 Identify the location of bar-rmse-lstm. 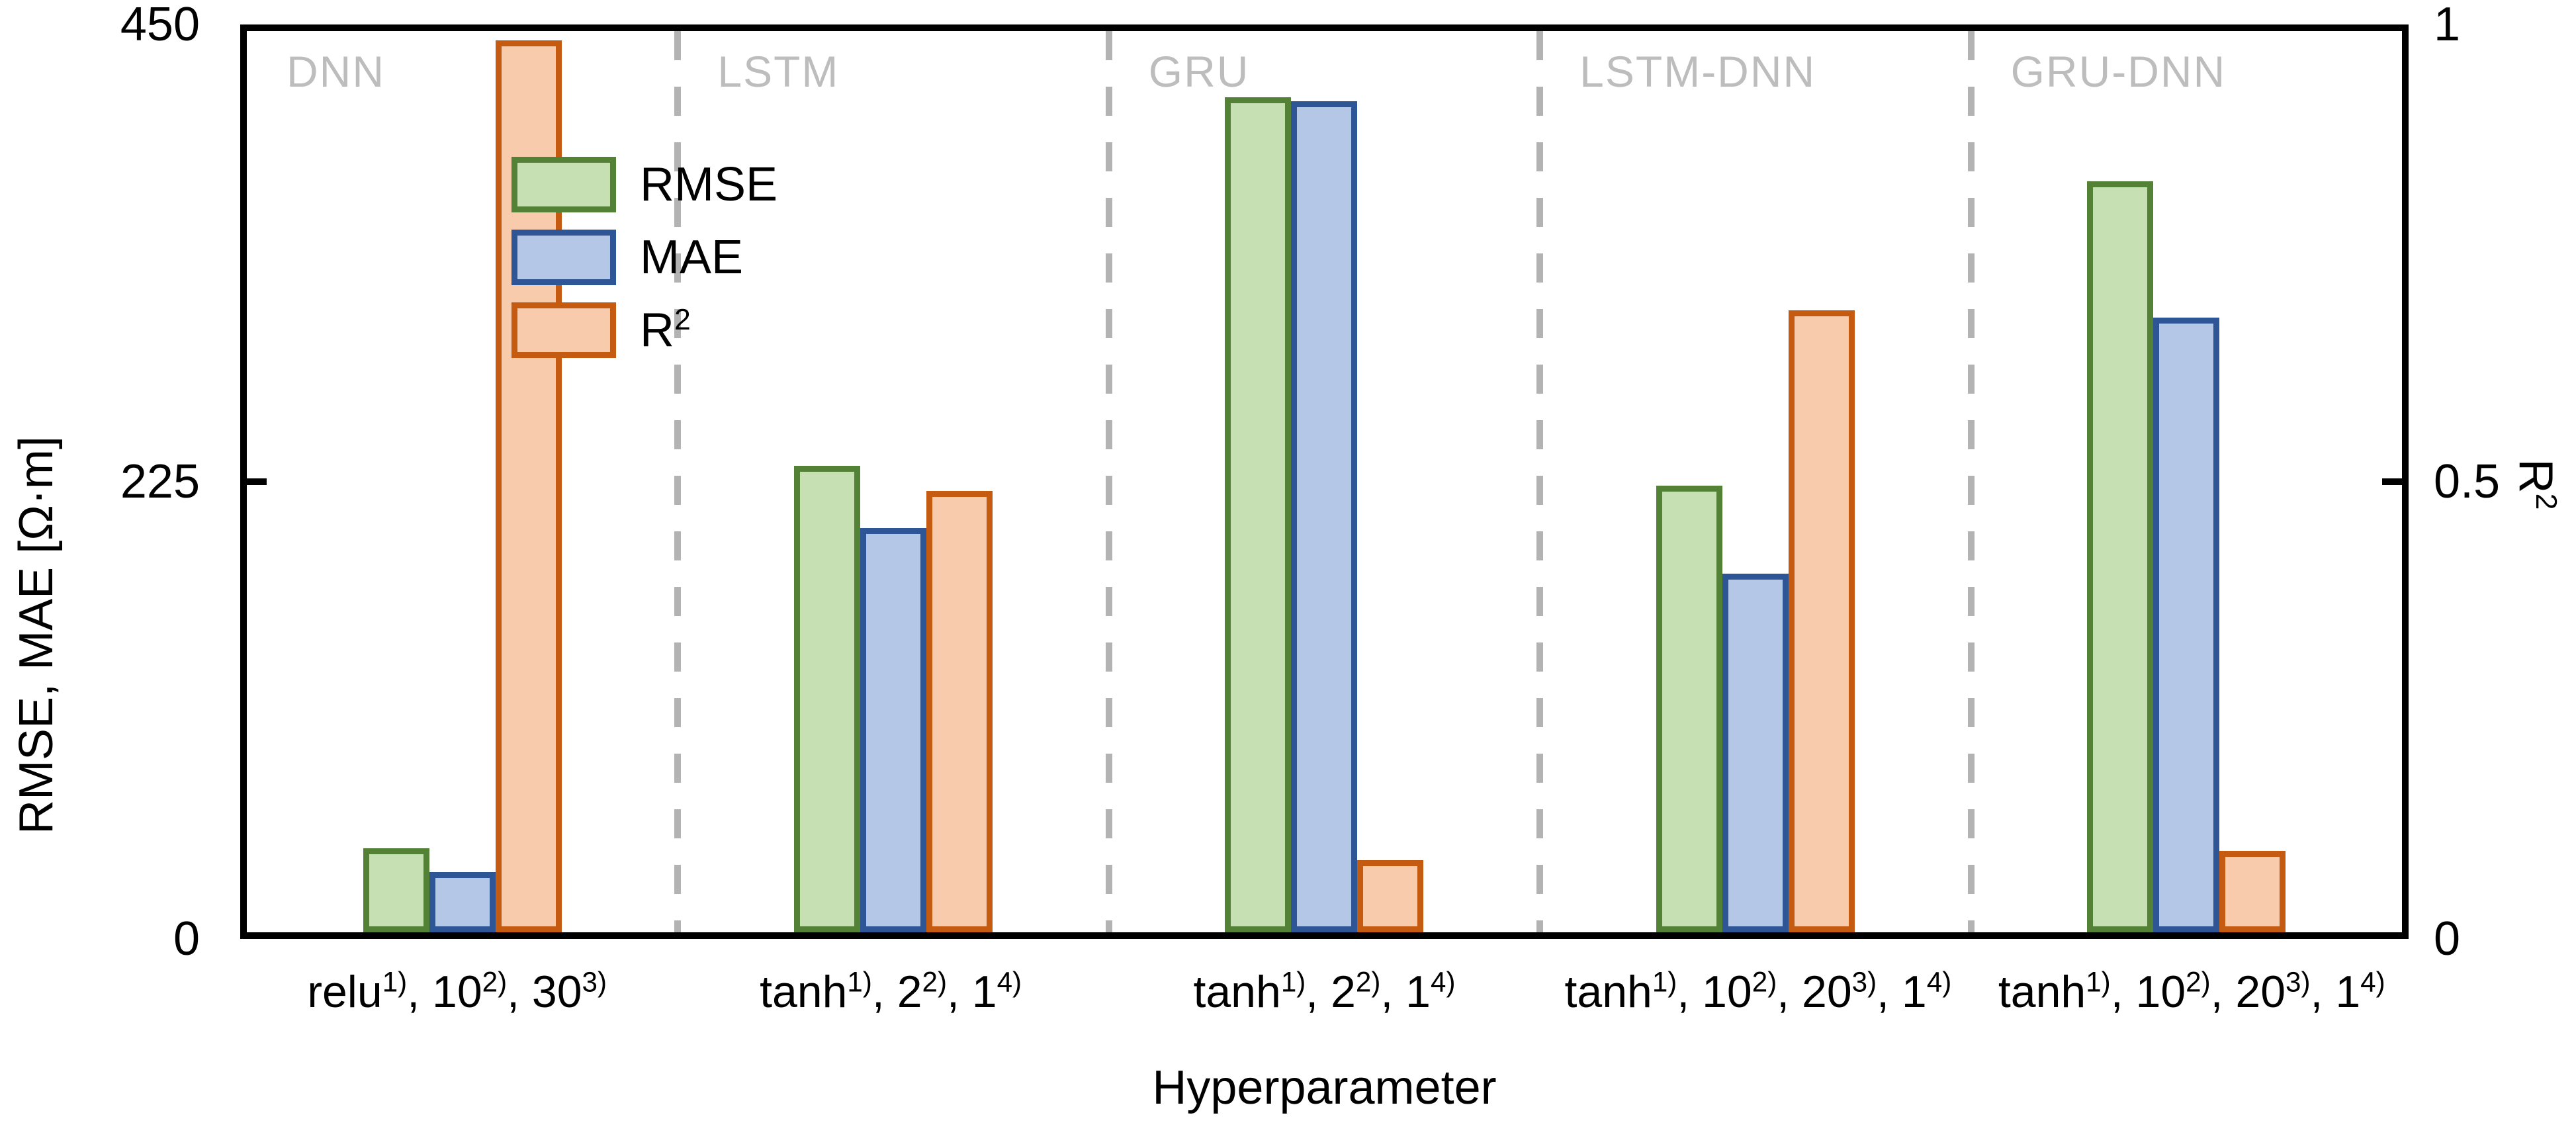
(827, 698).